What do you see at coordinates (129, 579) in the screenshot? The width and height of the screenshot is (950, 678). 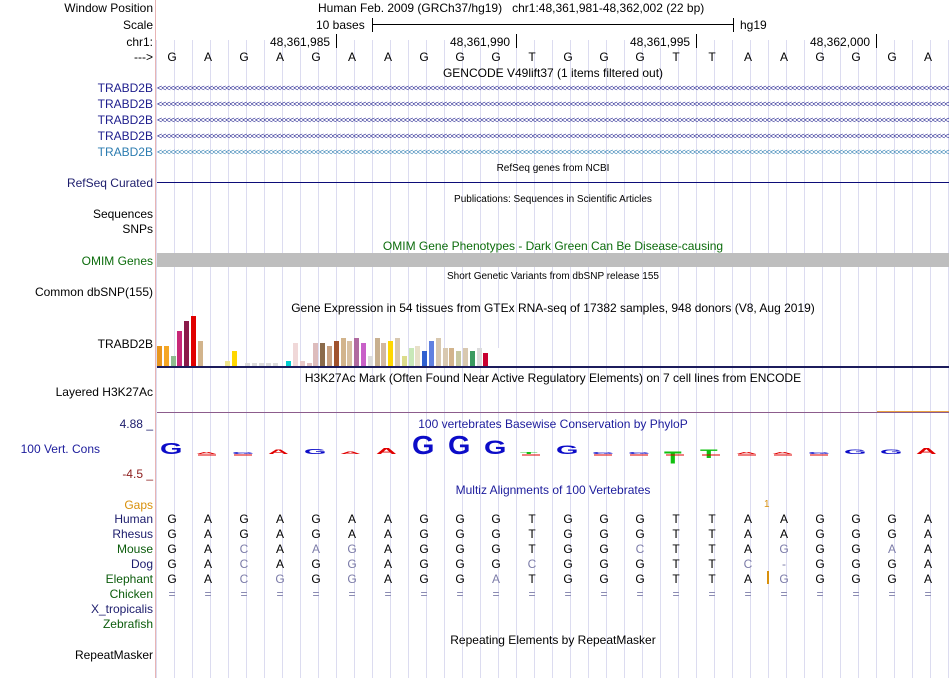 I see `species-label: Elephant` at bounding box center [129, 579].